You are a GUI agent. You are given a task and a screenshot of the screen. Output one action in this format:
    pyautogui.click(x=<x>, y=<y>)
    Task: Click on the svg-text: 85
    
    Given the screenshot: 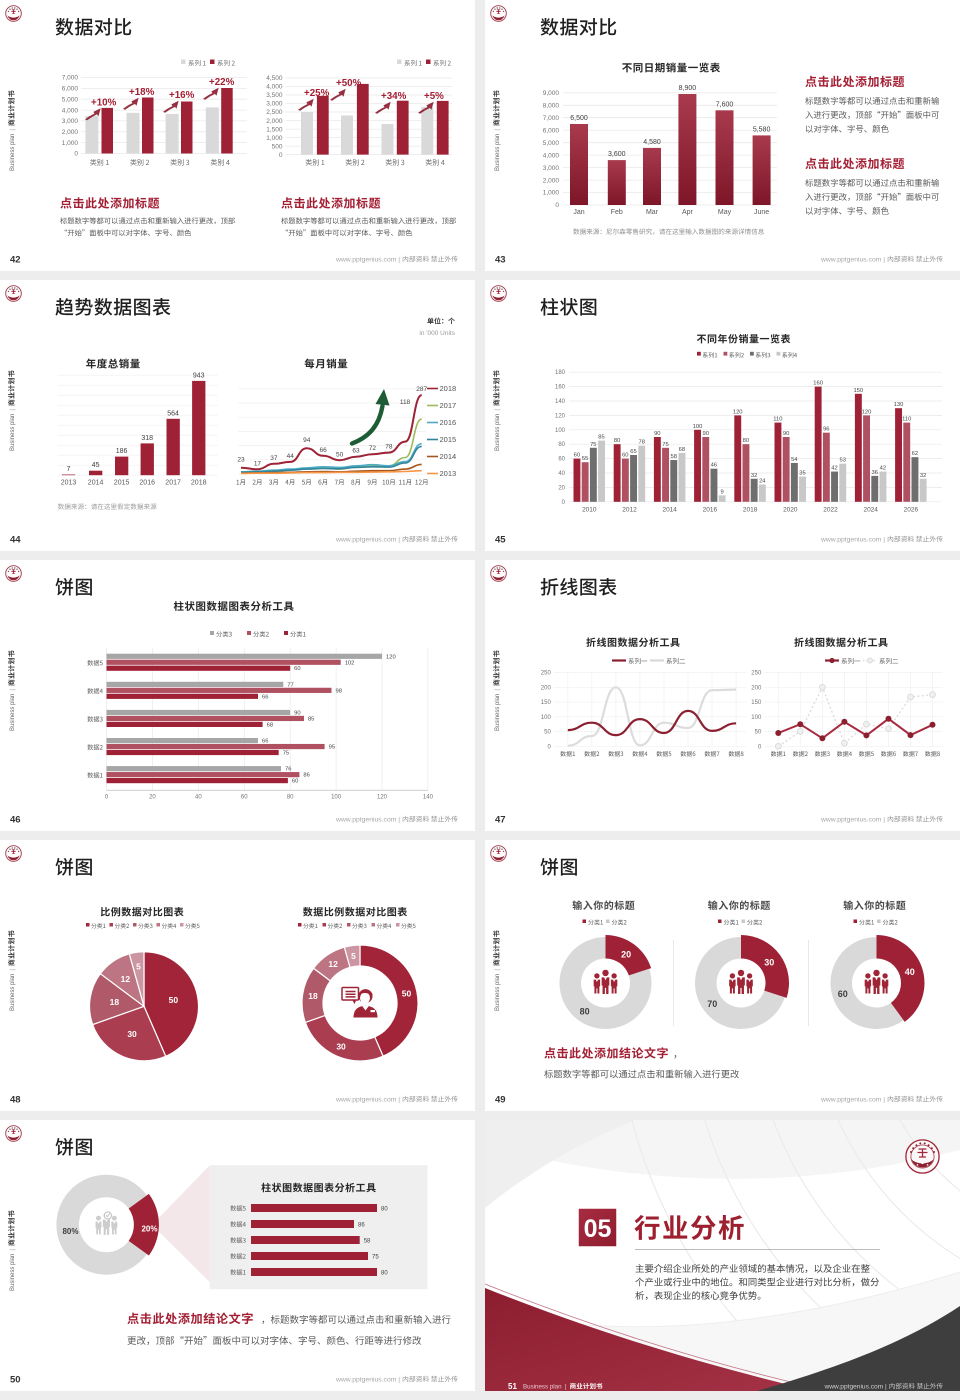 What is the action you would take?
    pyautogui.click(x=311, y=719)
    